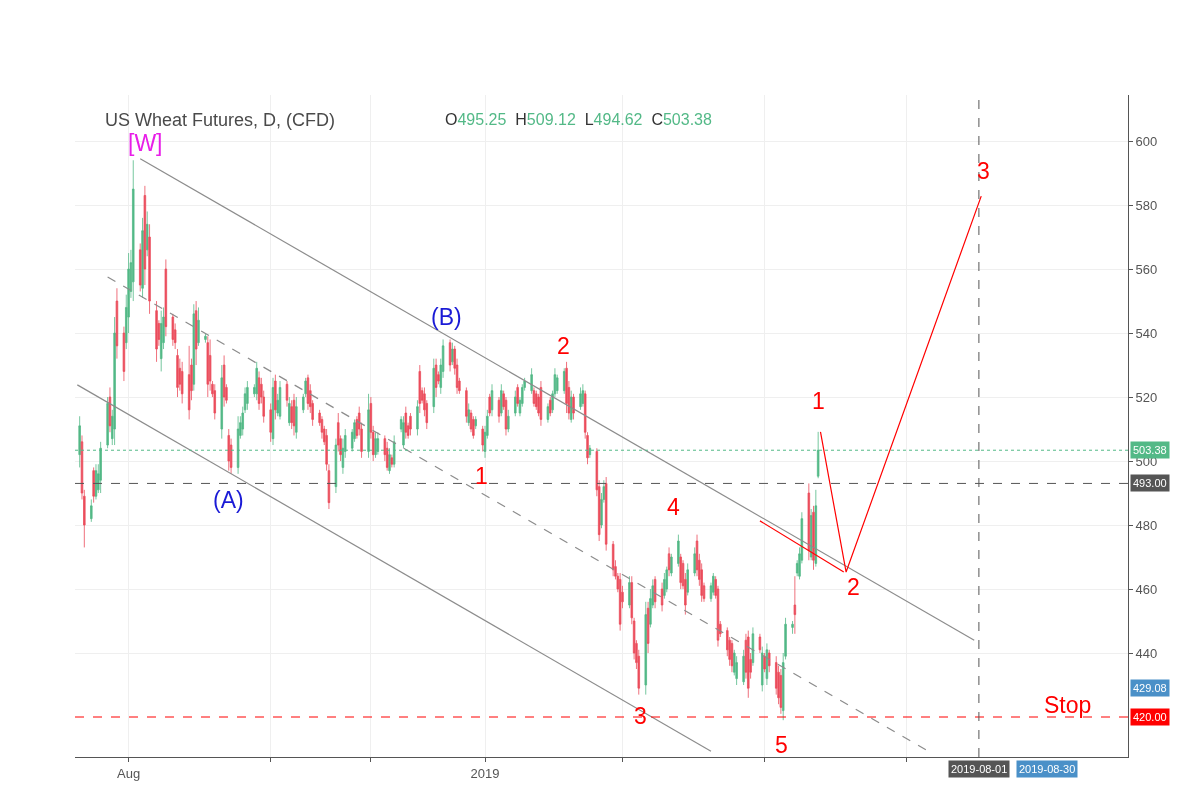 The height and width of the screenshot is (791, 1192). Describe the element at coordinates (129, 773) in the screenshot. I see `x-tick-label: Aug` at that location.